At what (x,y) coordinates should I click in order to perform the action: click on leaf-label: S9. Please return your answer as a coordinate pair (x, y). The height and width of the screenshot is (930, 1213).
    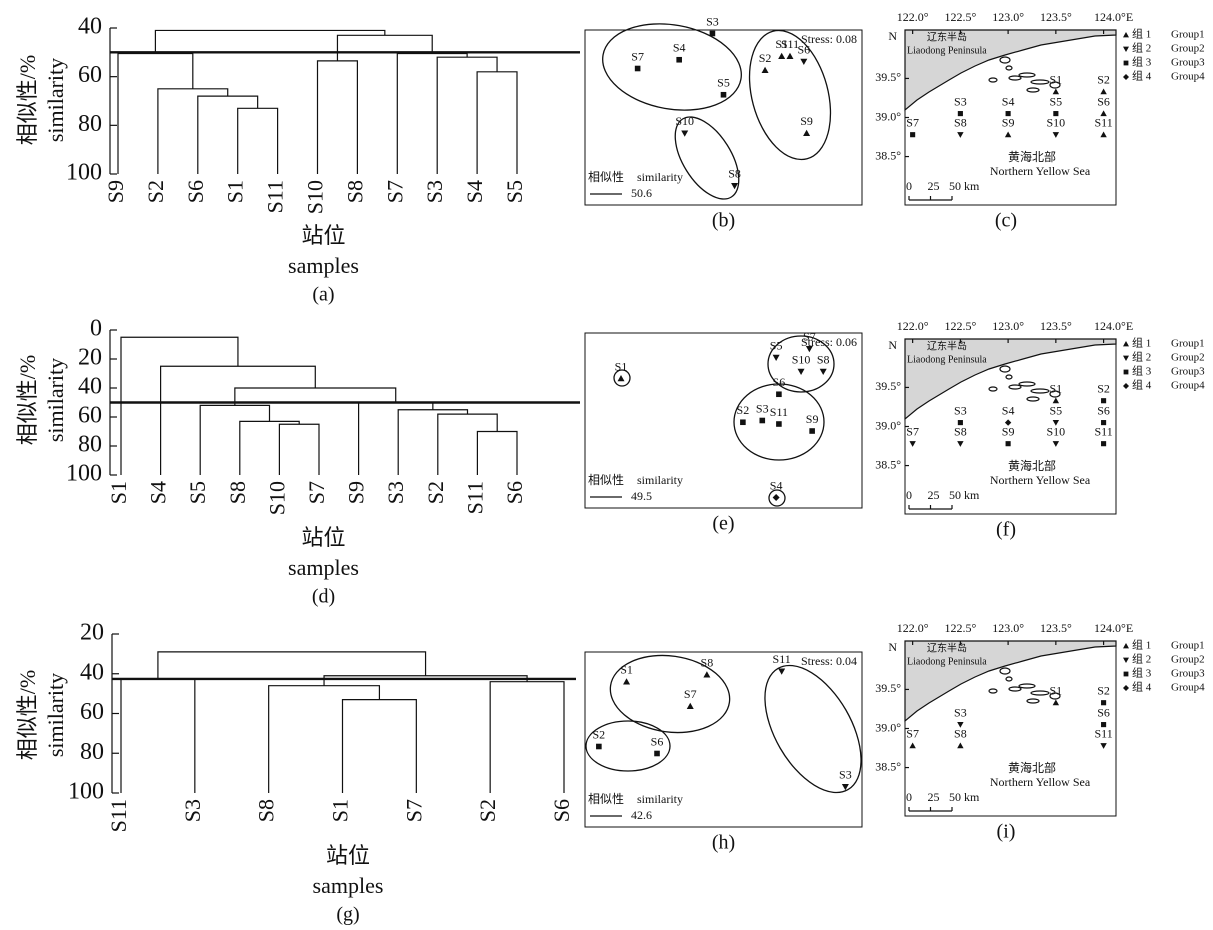
    Looking at the image, I should click on (356, 492).